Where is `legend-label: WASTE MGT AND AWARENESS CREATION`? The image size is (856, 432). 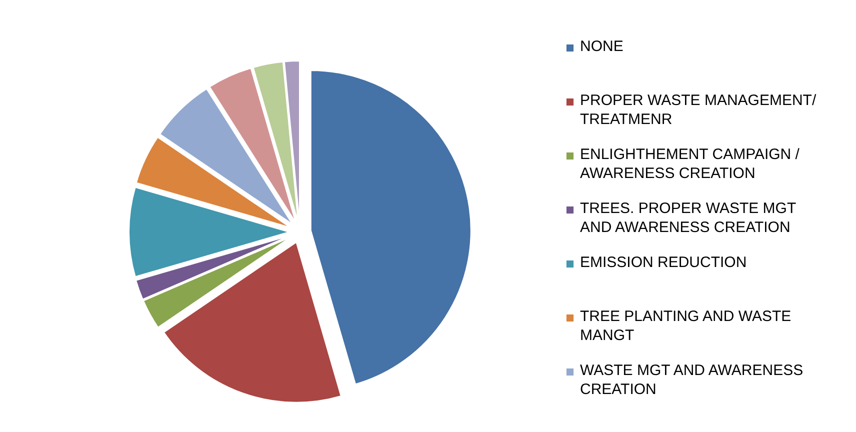 legend-label: WASTE MGT AND AWARENESS CREATION is located at coordinates (692, 380).